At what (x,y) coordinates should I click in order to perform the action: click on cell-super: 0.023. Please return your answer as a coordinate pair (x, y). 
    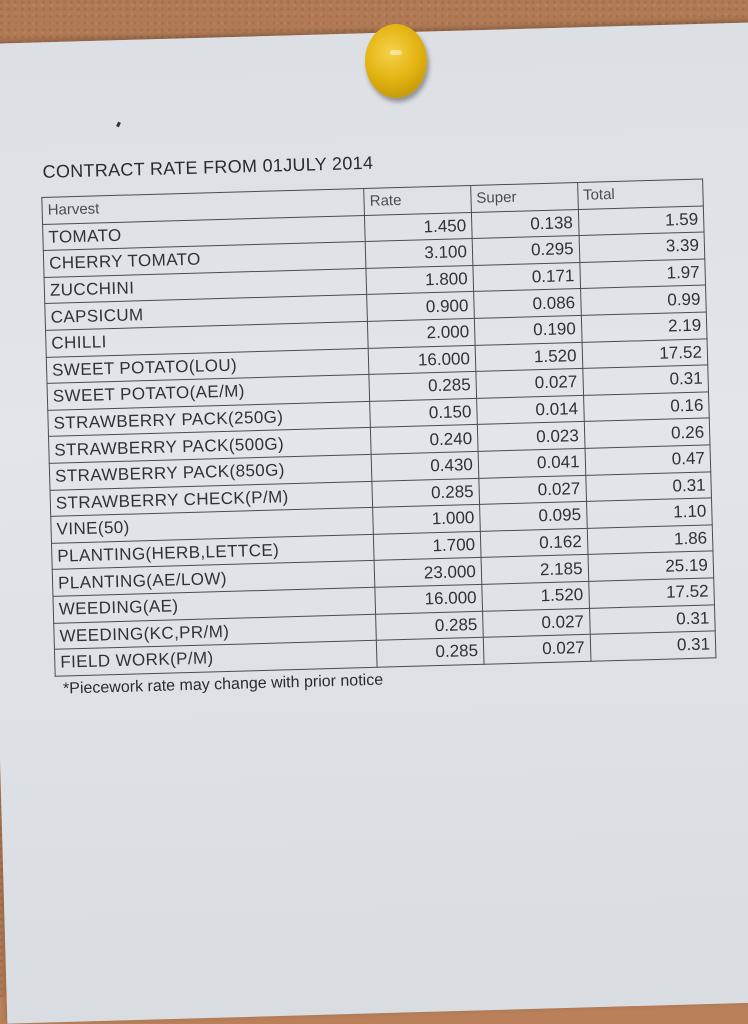
    Looking at the image, I should click on (531, 436).